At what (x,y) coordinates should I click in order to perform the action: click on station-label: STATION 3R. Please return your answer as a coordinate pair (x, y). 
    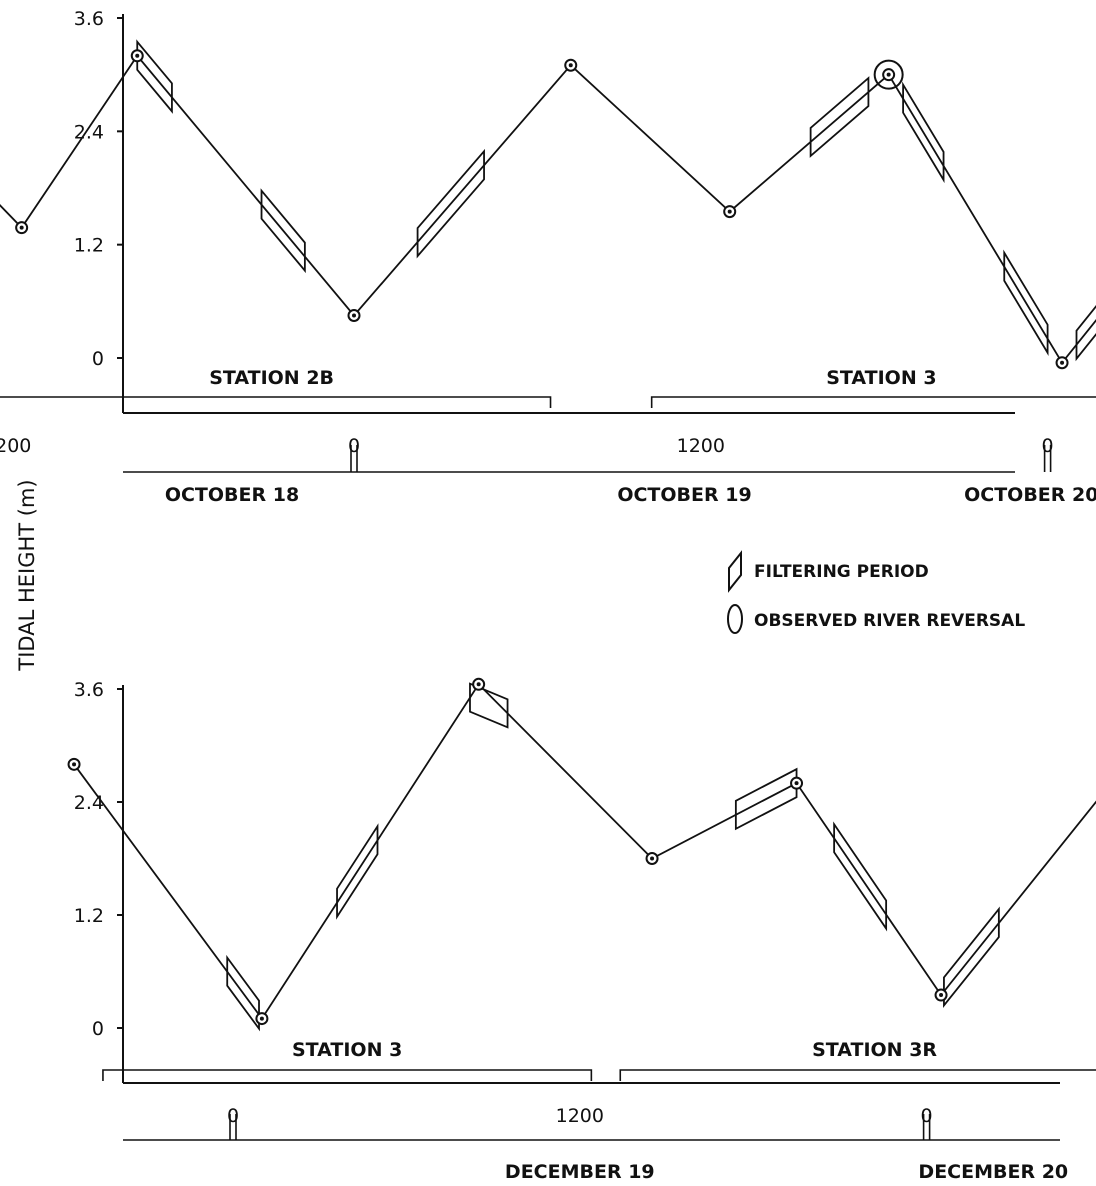
    Looking at the image, I should click on (874, 1050).